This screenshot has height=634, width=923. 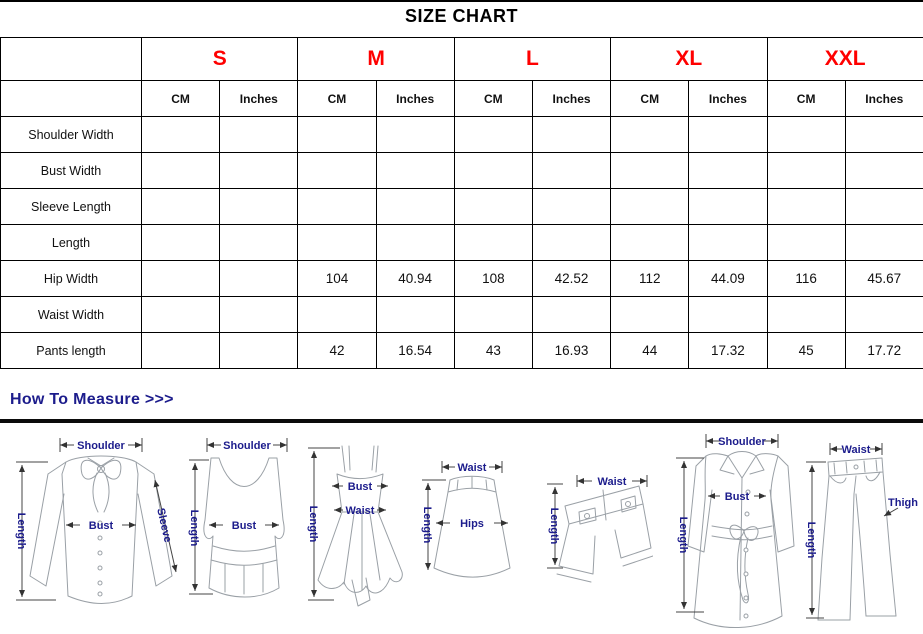 I want to click on pants-waist-dimension: Waist, so click(x=856, y=449).